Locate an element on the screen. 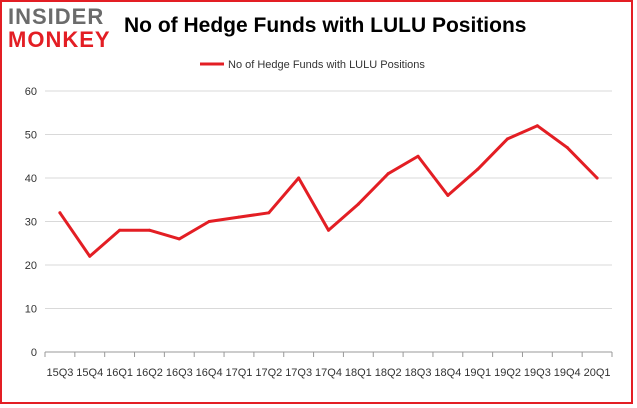  x-tick-label: 19Q3 is located at coordinates (537, 373).